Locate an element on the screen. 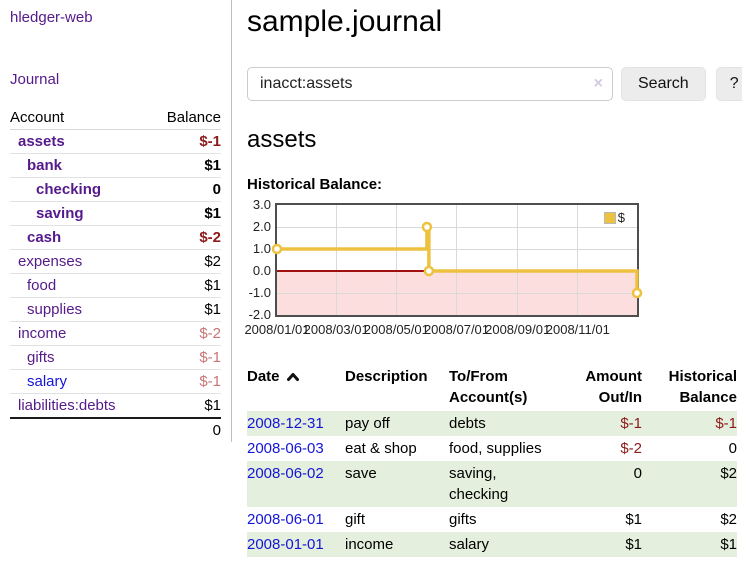  page-title: sample.journal is located at coordinates (345, 21).